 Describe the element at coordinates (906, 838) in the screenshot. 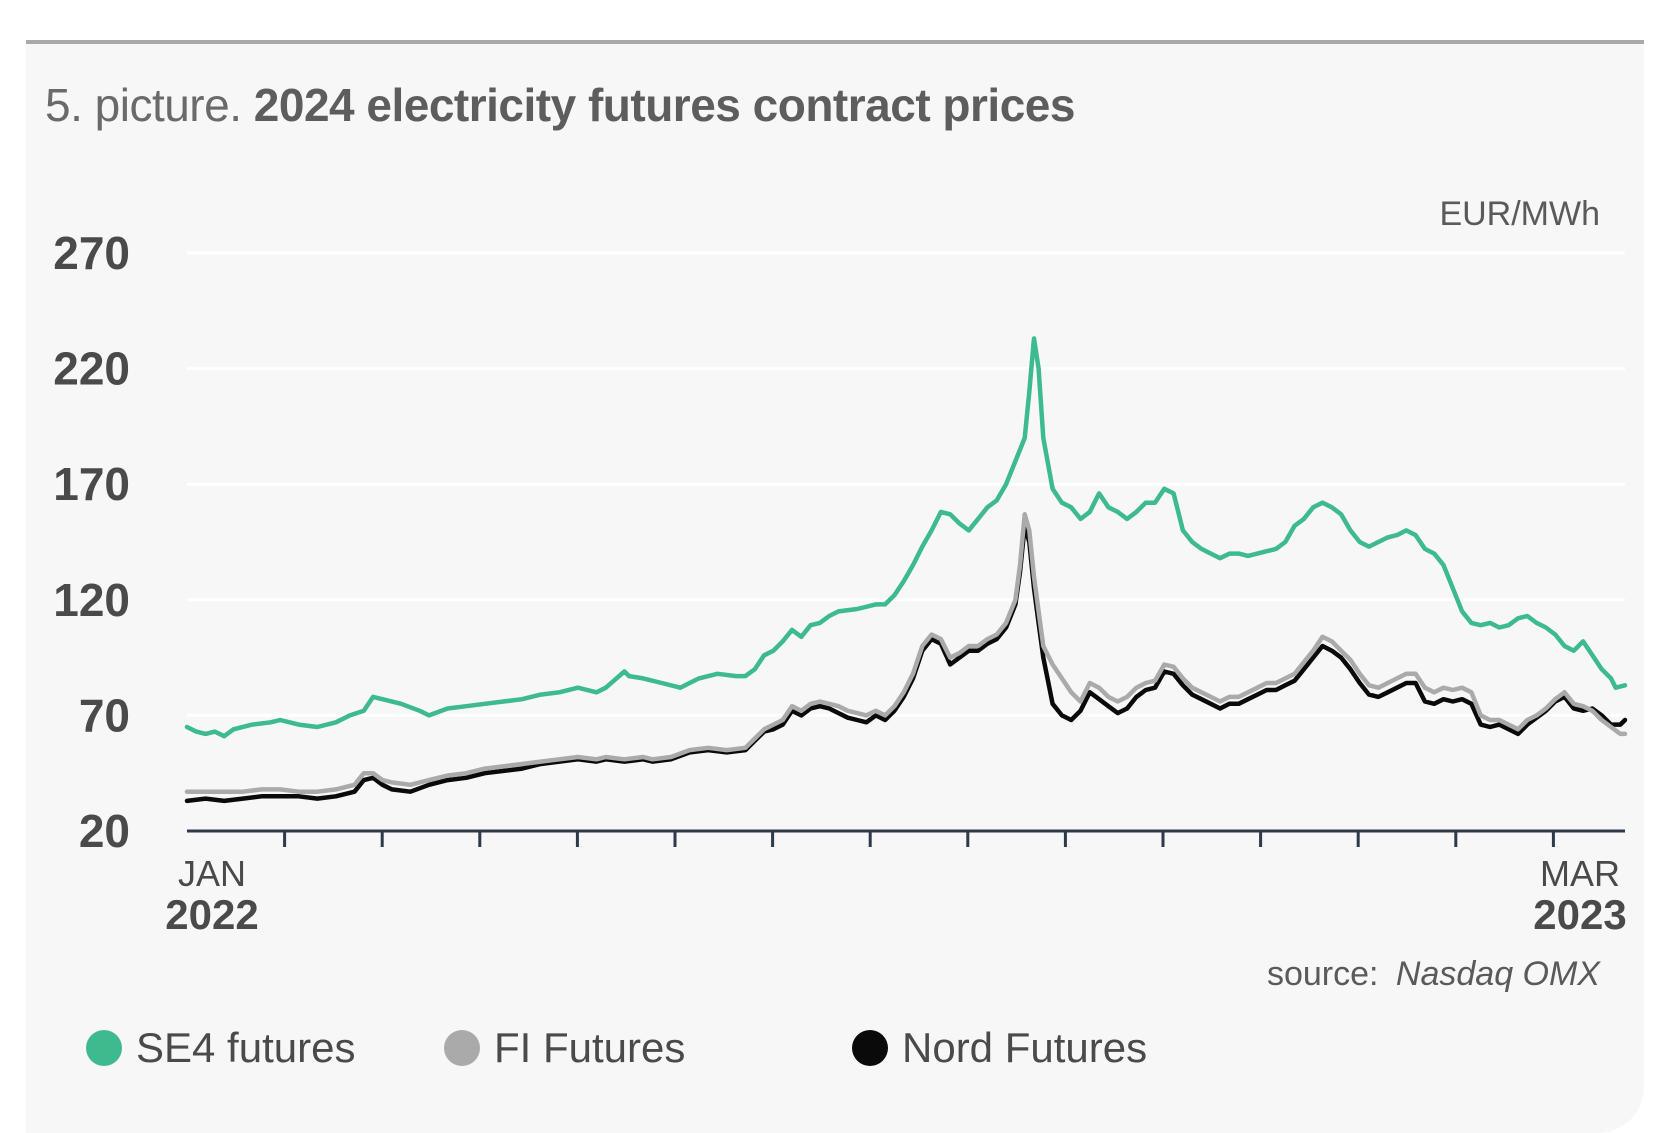

I see `x-axis` at that location.